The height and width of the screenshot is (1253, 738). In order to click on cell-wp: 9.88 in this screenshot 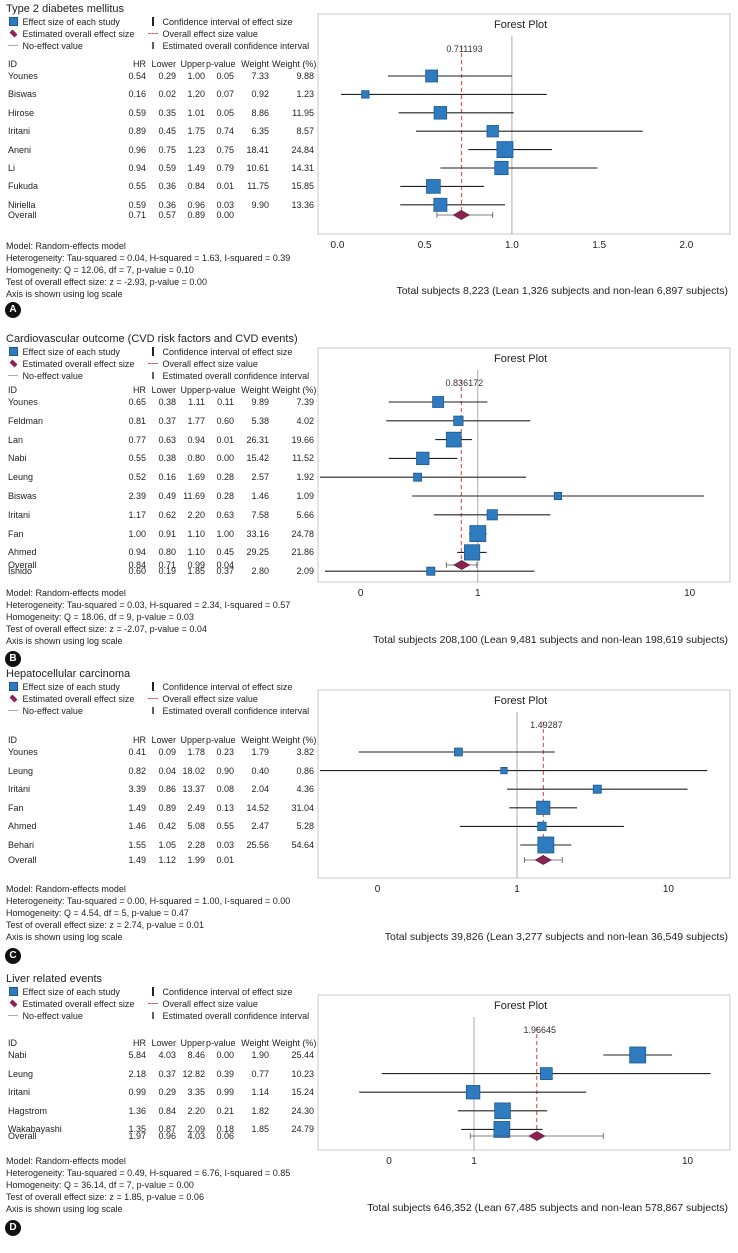, I will do `click(305, 76)`.